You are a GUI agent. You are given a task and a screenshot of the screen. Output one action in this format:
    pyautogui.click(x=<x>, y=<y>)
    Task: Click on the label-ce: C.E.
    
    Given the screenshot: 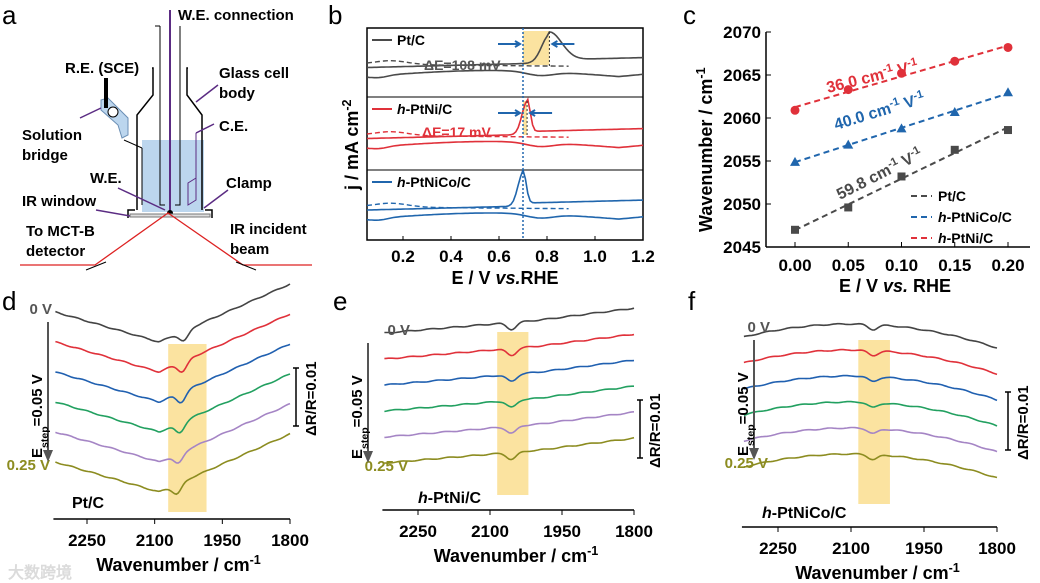 What is the action you would take?
    pyautogui.click(x=233, y=126)
    